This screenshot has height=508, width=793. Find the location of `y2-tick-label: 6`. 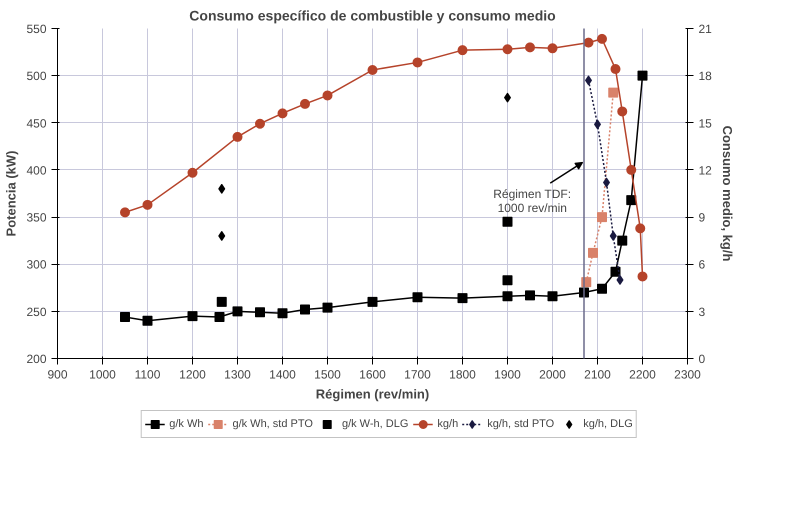

y2-tick-label: 6 is located at coordinates (702, 265).